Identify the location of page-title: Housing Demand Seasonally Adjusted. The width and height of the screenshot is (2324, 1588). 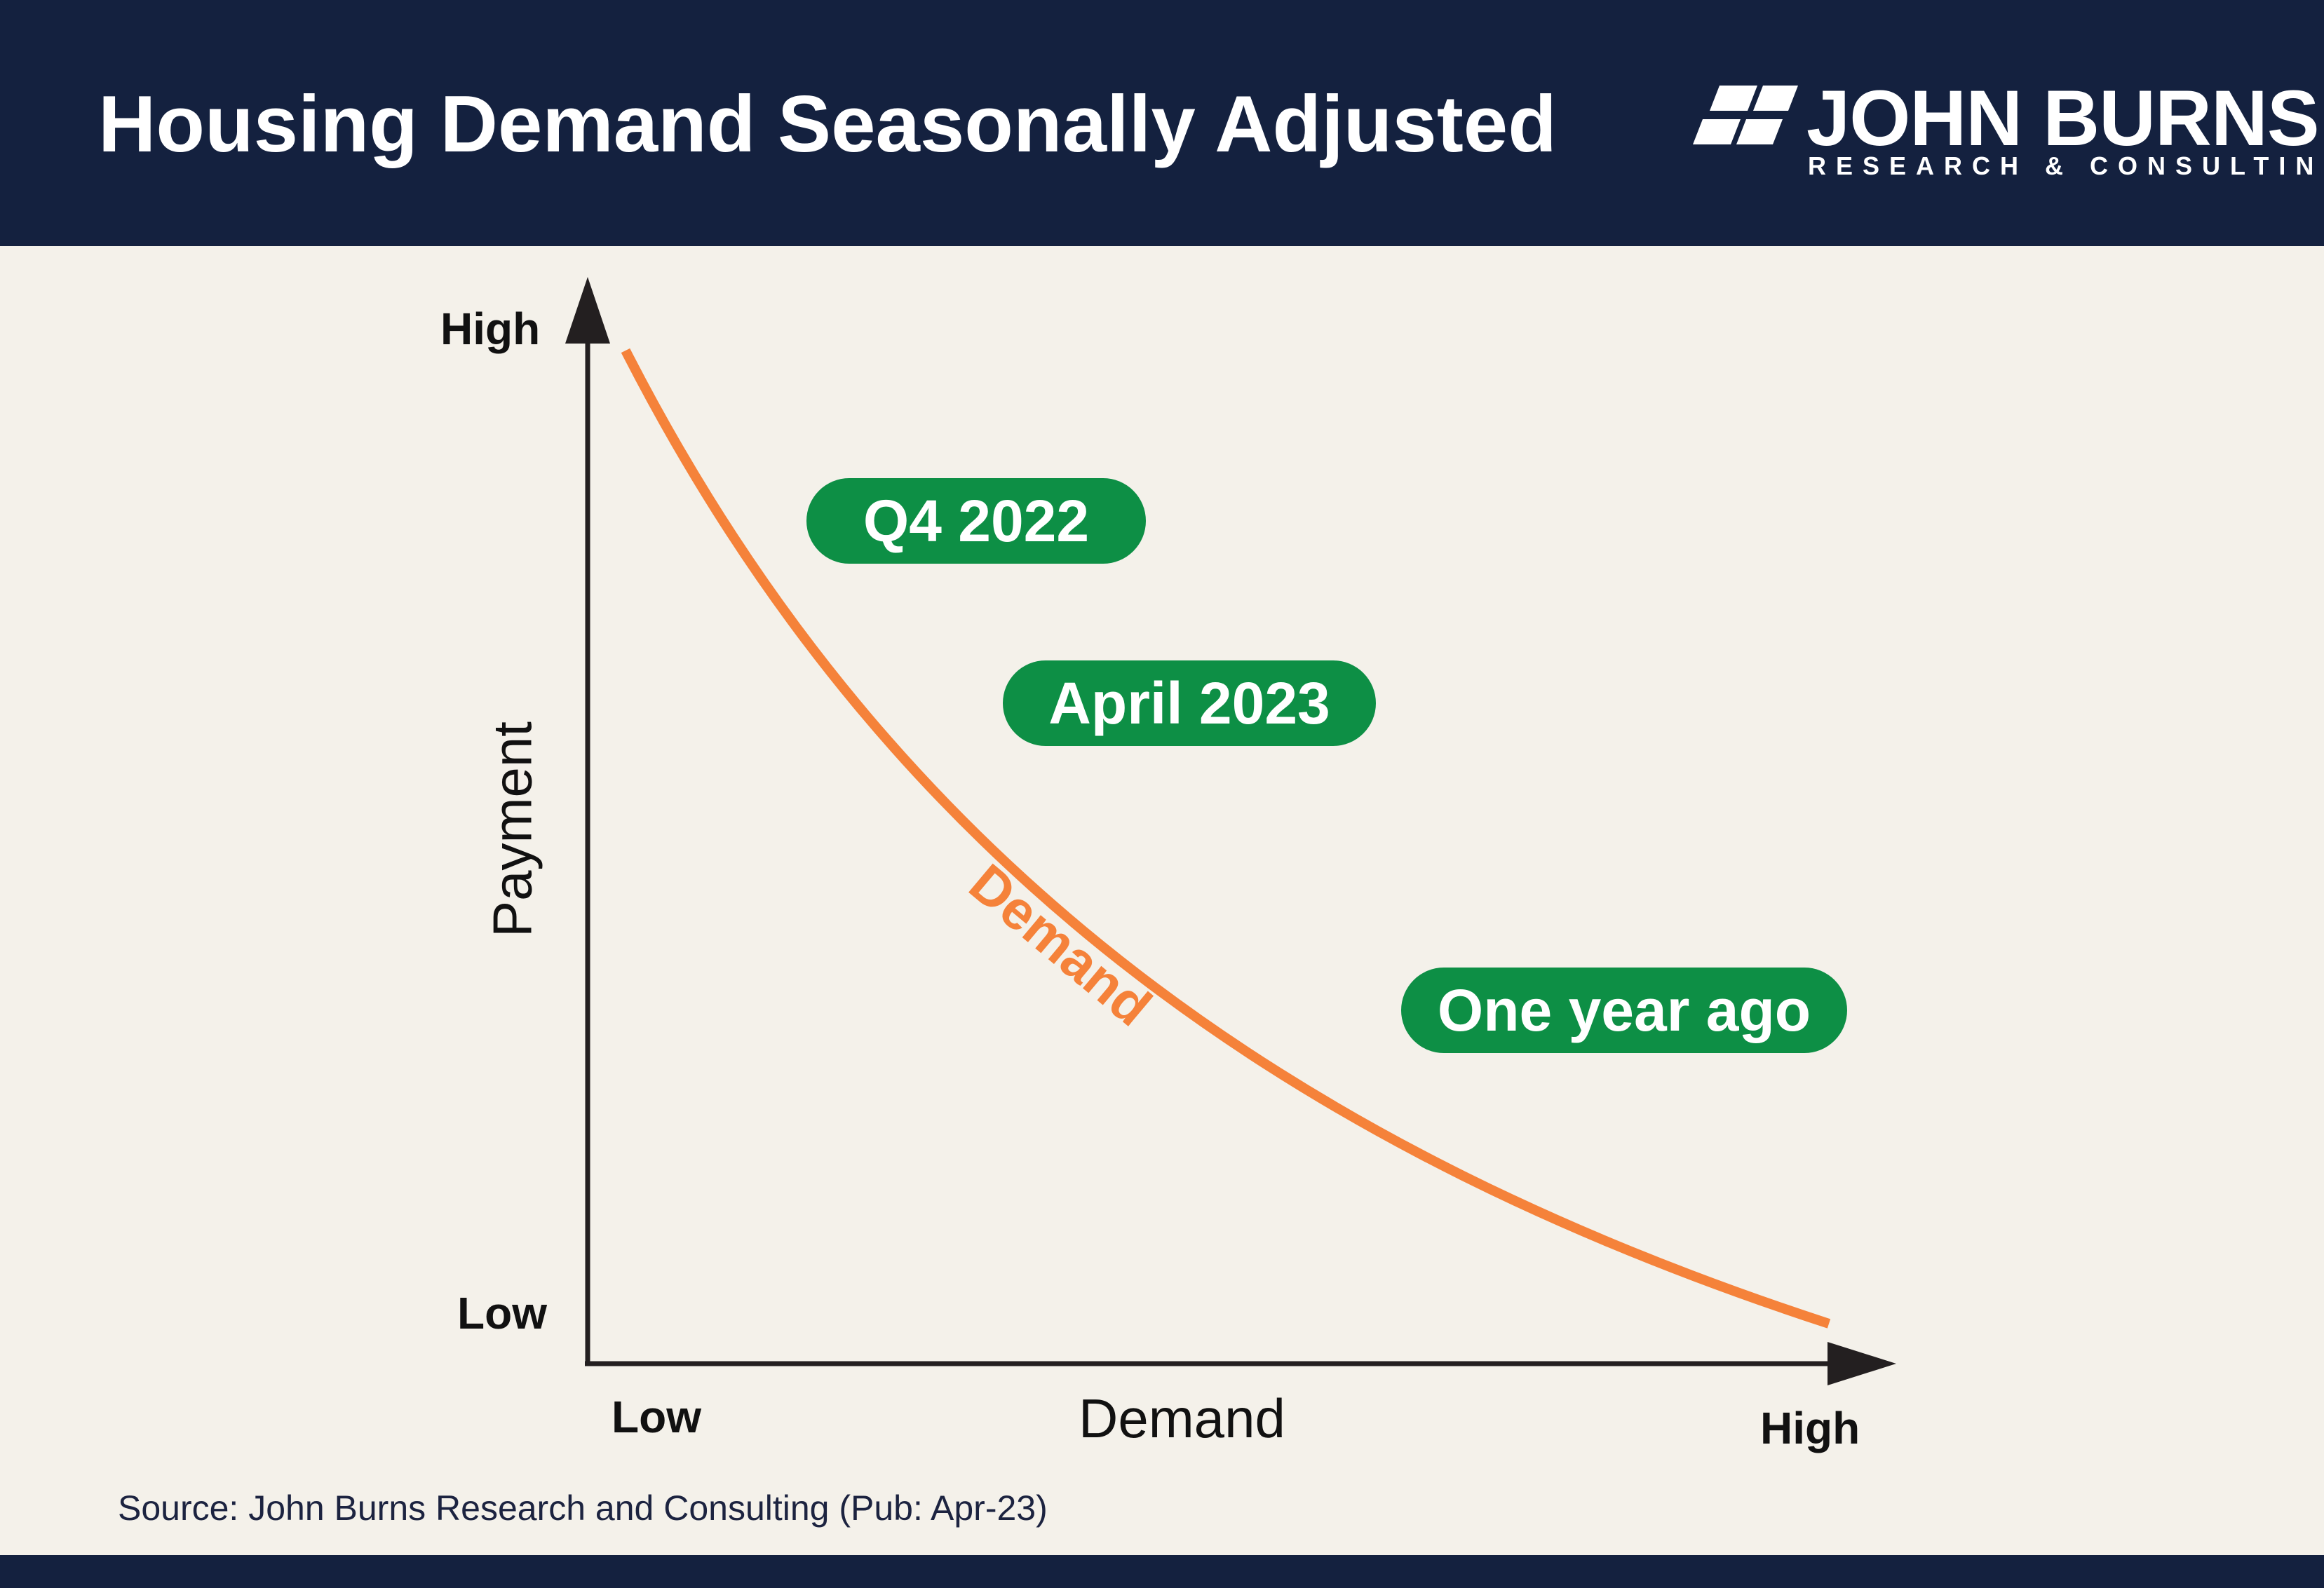
(827, 124).